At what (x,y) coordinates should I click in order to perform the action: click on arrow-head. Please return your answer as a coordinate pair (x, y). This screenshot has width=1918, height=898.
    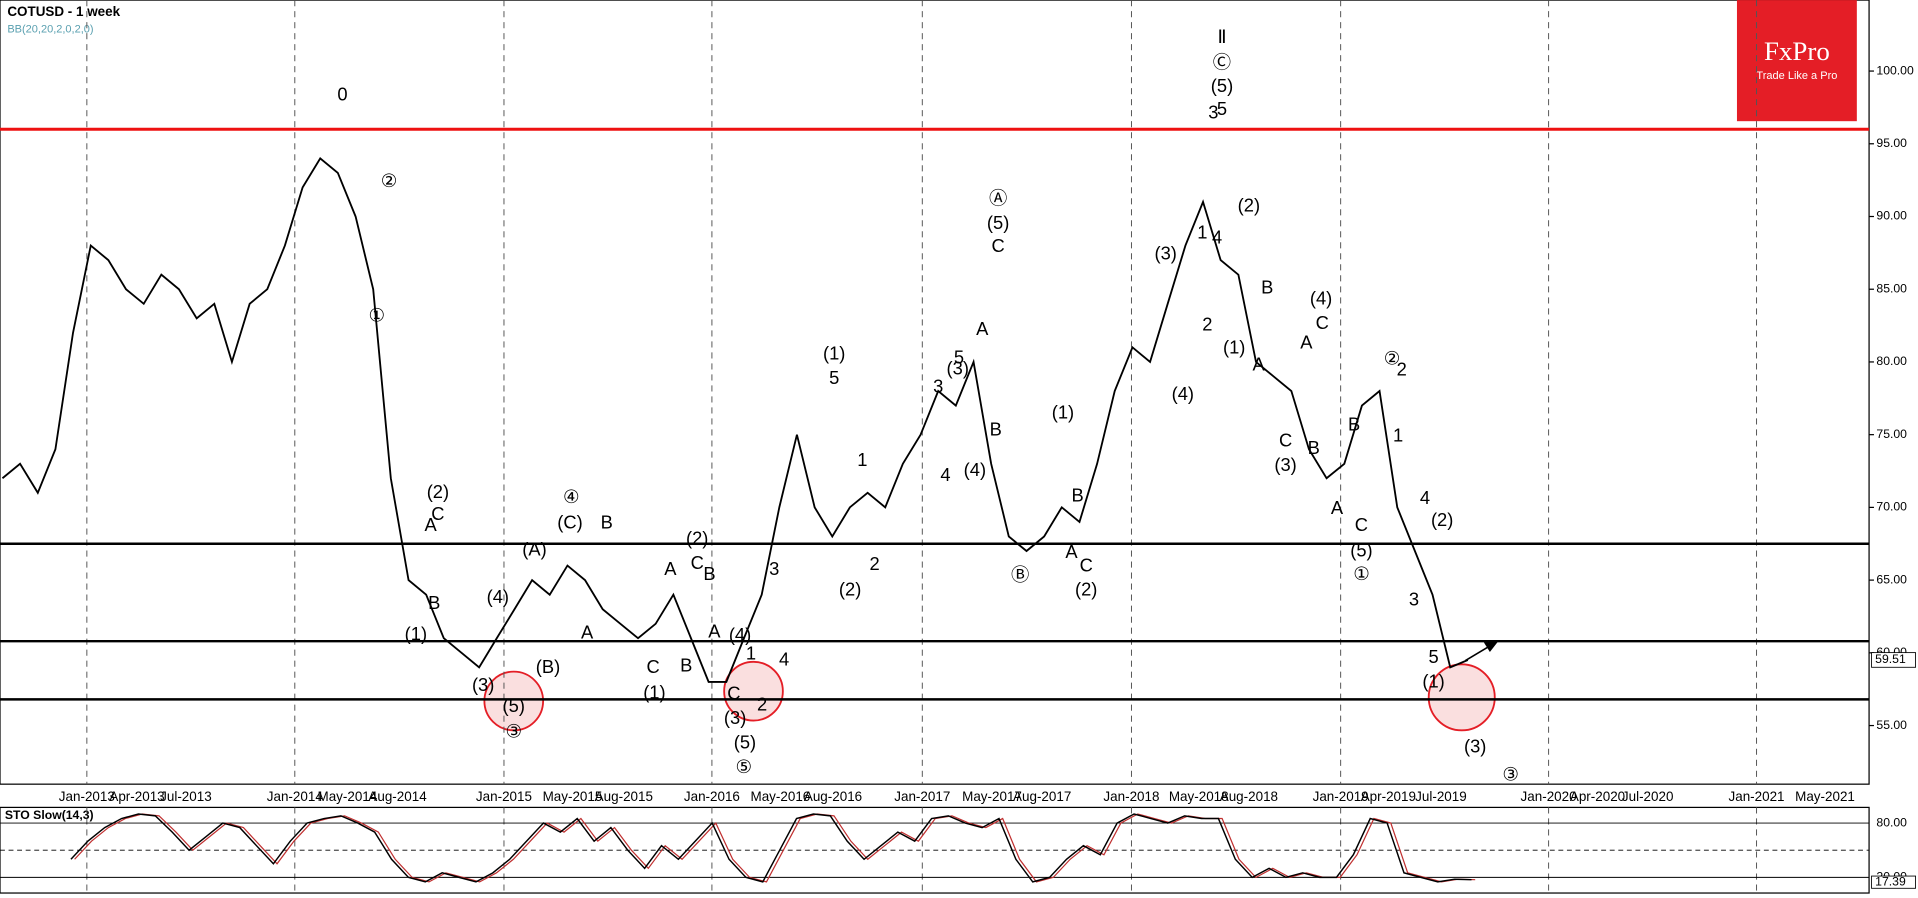
    Looking at the image, I should click on (1491, 647).